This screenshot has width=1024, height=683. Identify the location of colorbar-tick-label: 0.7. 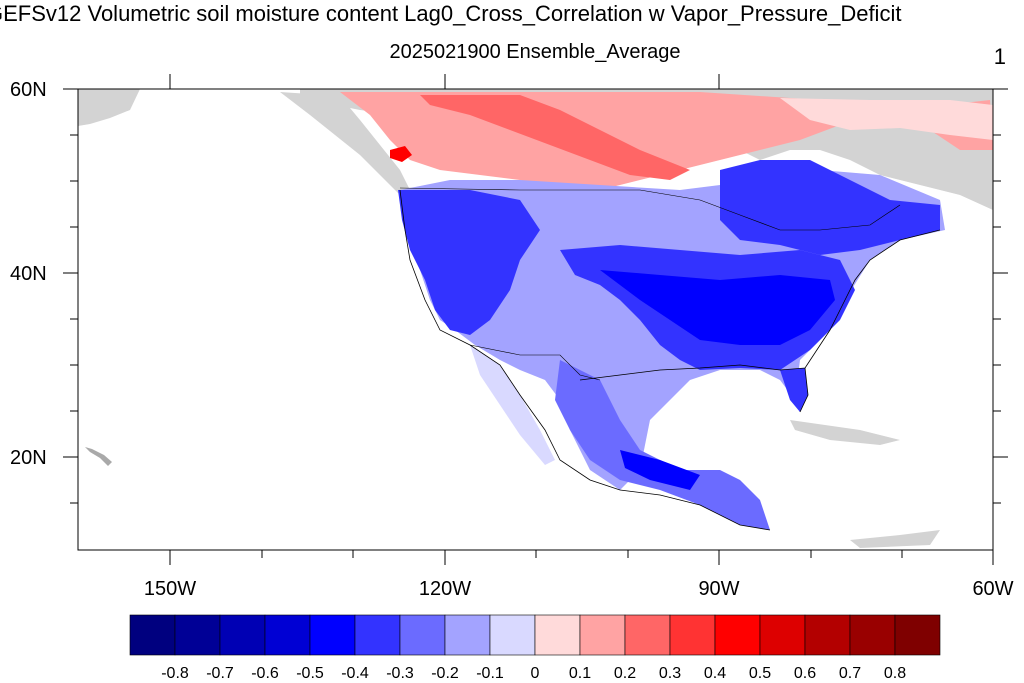
(850, 673).